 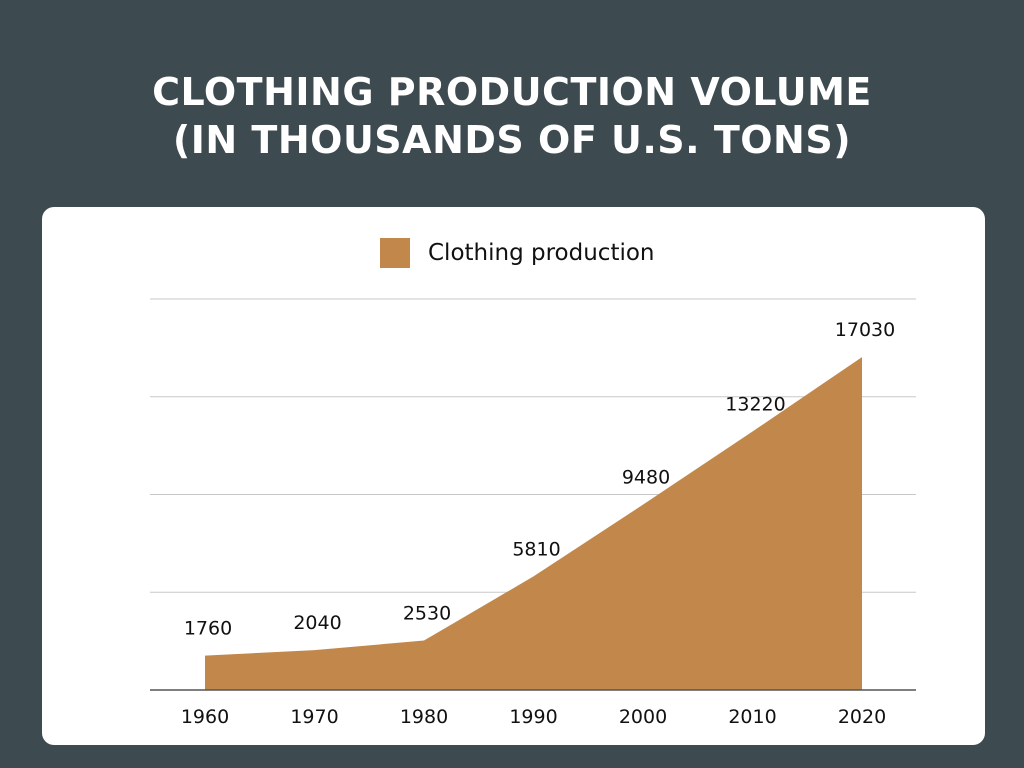 I want to click on data-label: 17030, so click(x=865, y=330).